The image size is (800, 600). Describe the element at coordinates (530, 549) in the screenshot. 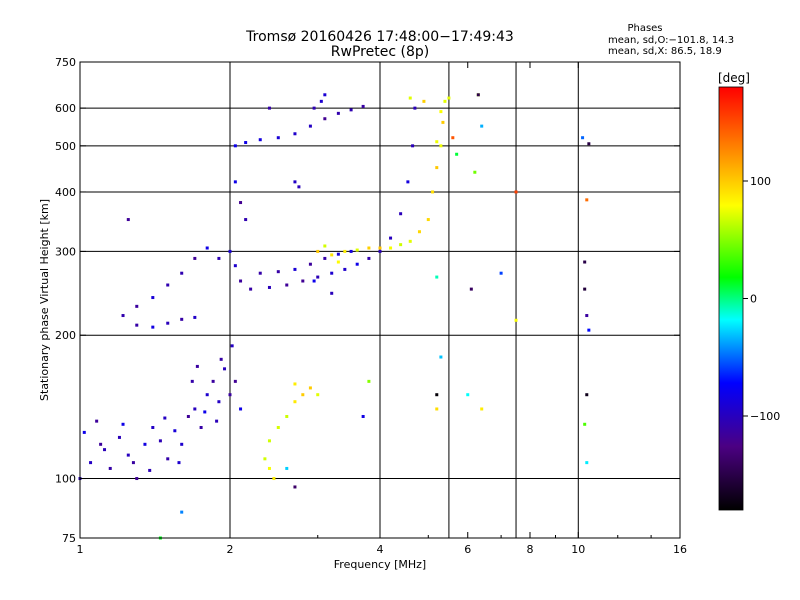

I see `x-tick-label: 8` at that location.